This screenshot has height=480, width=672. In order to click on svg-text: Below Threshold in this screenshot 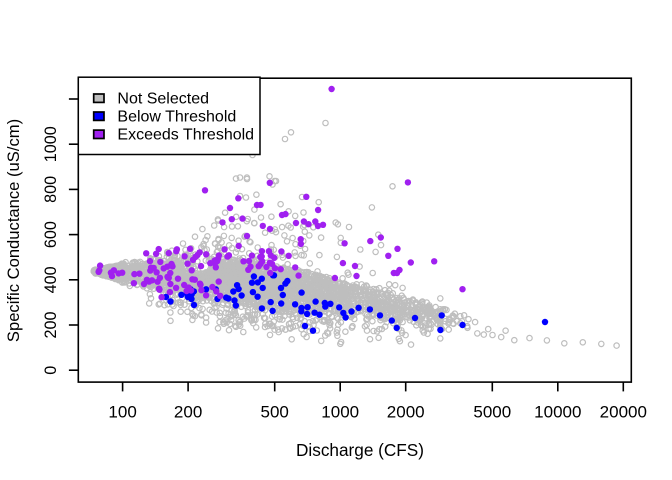, I will do `click(176, 117)`.